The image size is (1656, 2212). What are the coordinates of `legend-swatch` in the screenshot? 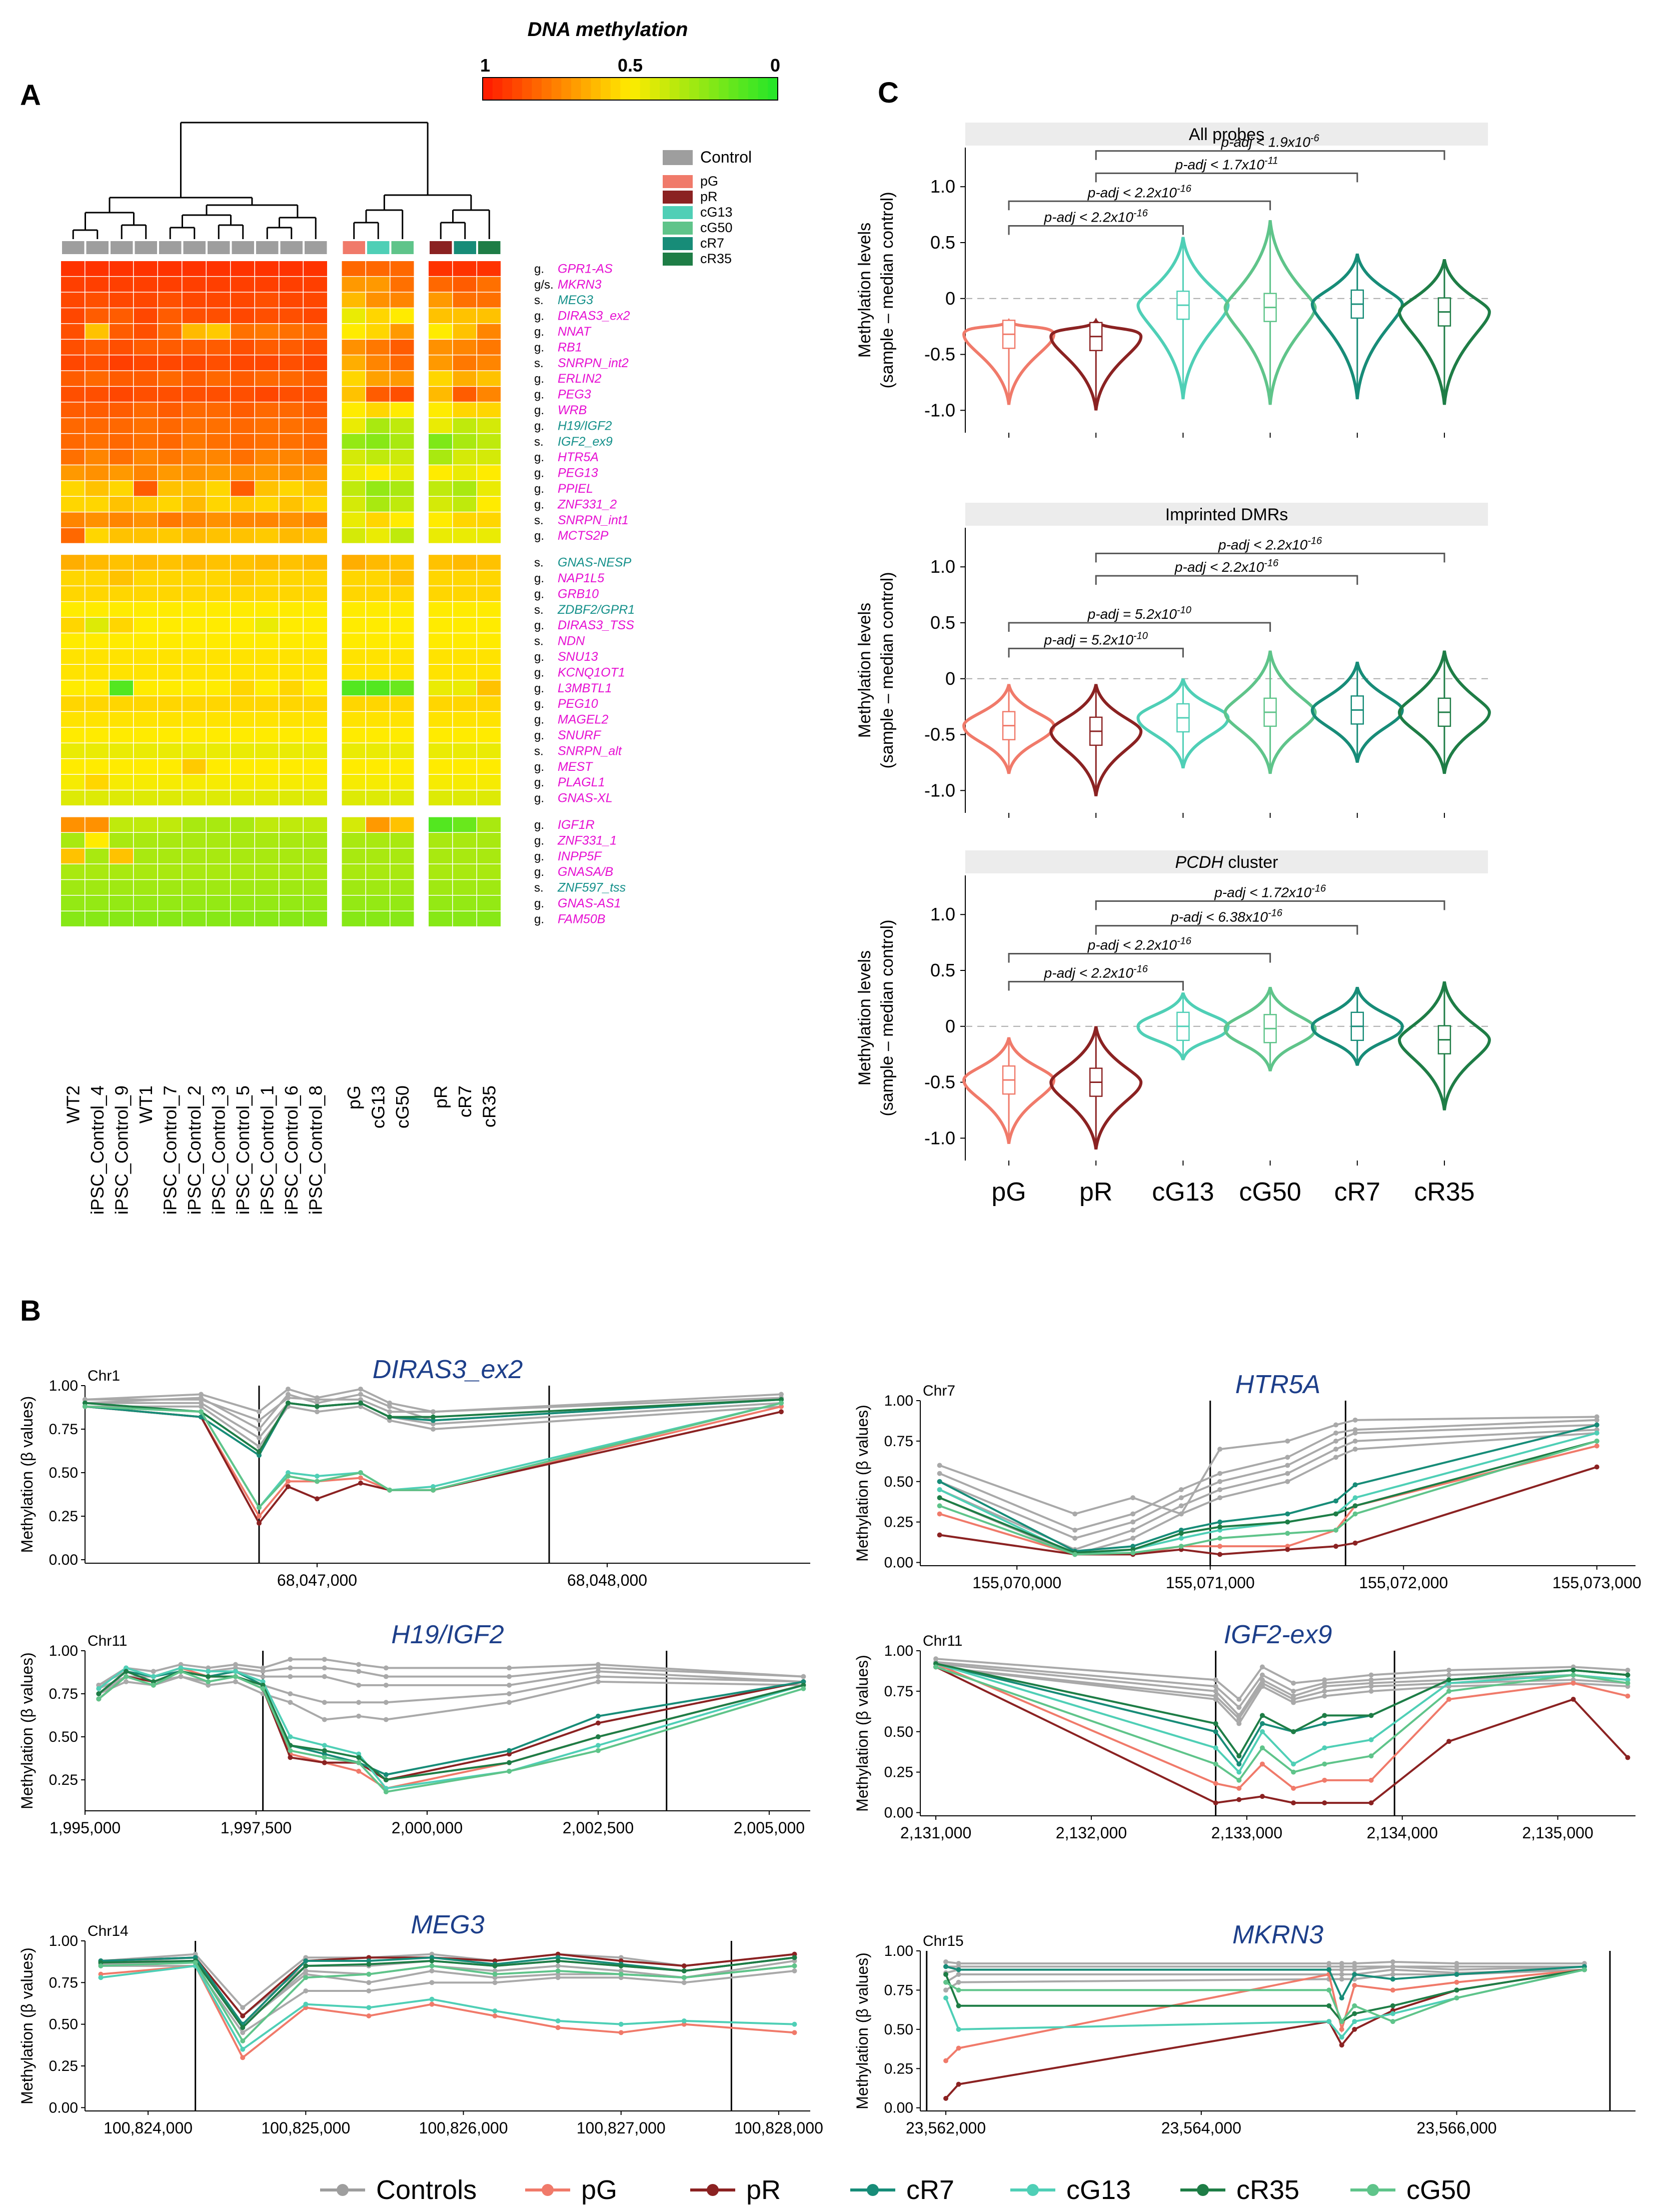 It's located at (678, 182).